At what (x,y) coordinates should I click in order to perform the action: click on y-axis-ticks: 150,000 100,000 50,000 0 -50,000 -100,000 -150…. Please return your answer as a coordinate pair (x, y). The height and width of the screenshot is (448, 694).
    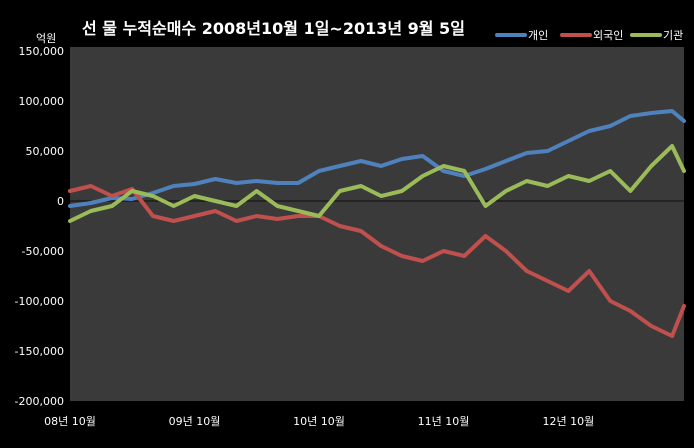
    Looking at the image, I should click on (39, 226).